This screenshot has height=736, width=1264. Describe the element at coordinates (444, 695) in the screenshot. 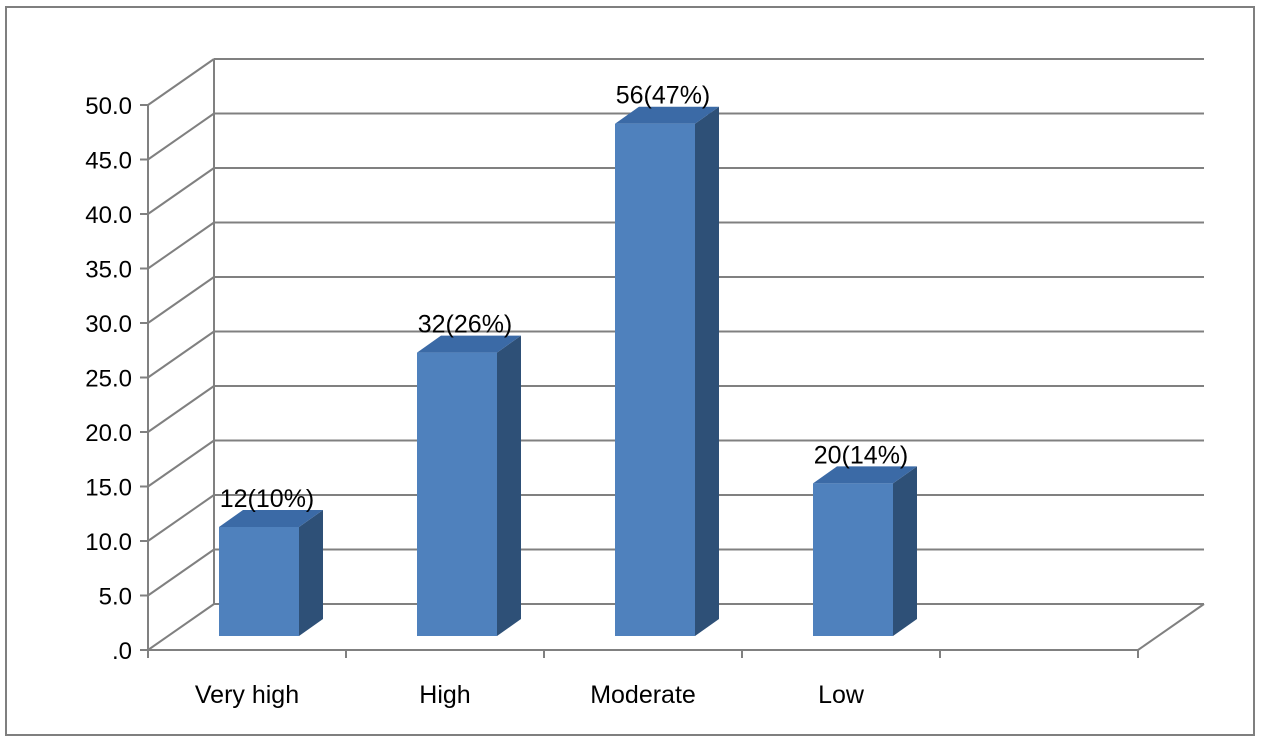

I see `x-tick-label: High` at that location.